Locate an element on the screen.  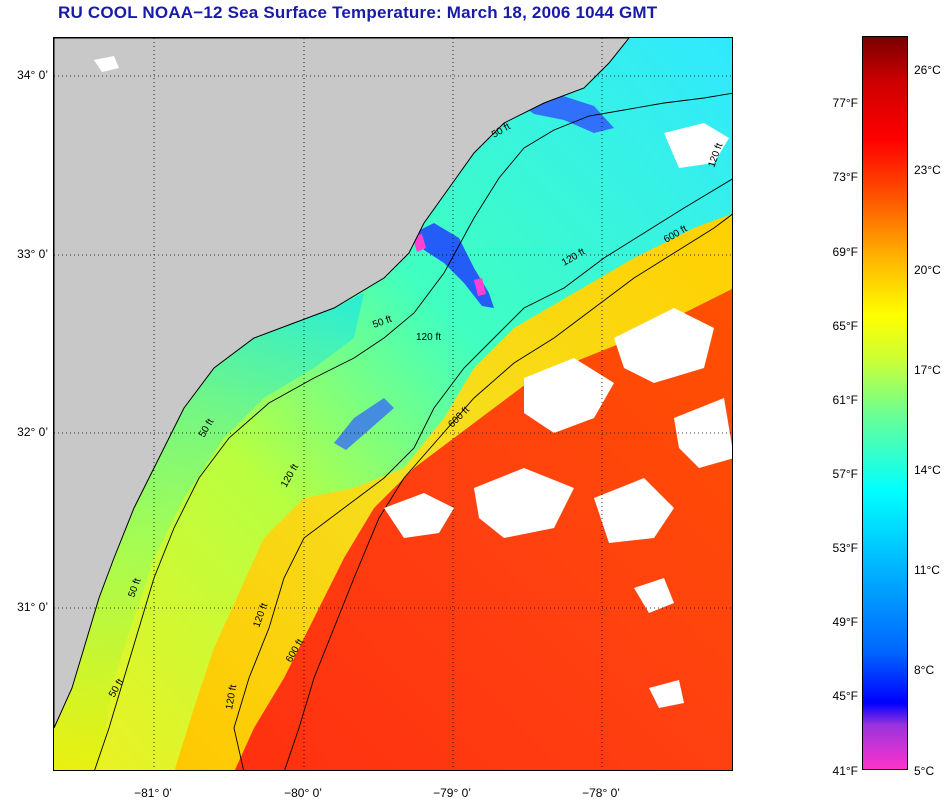
celsius-label-5: 5°C is located at coordinates (924, 771).